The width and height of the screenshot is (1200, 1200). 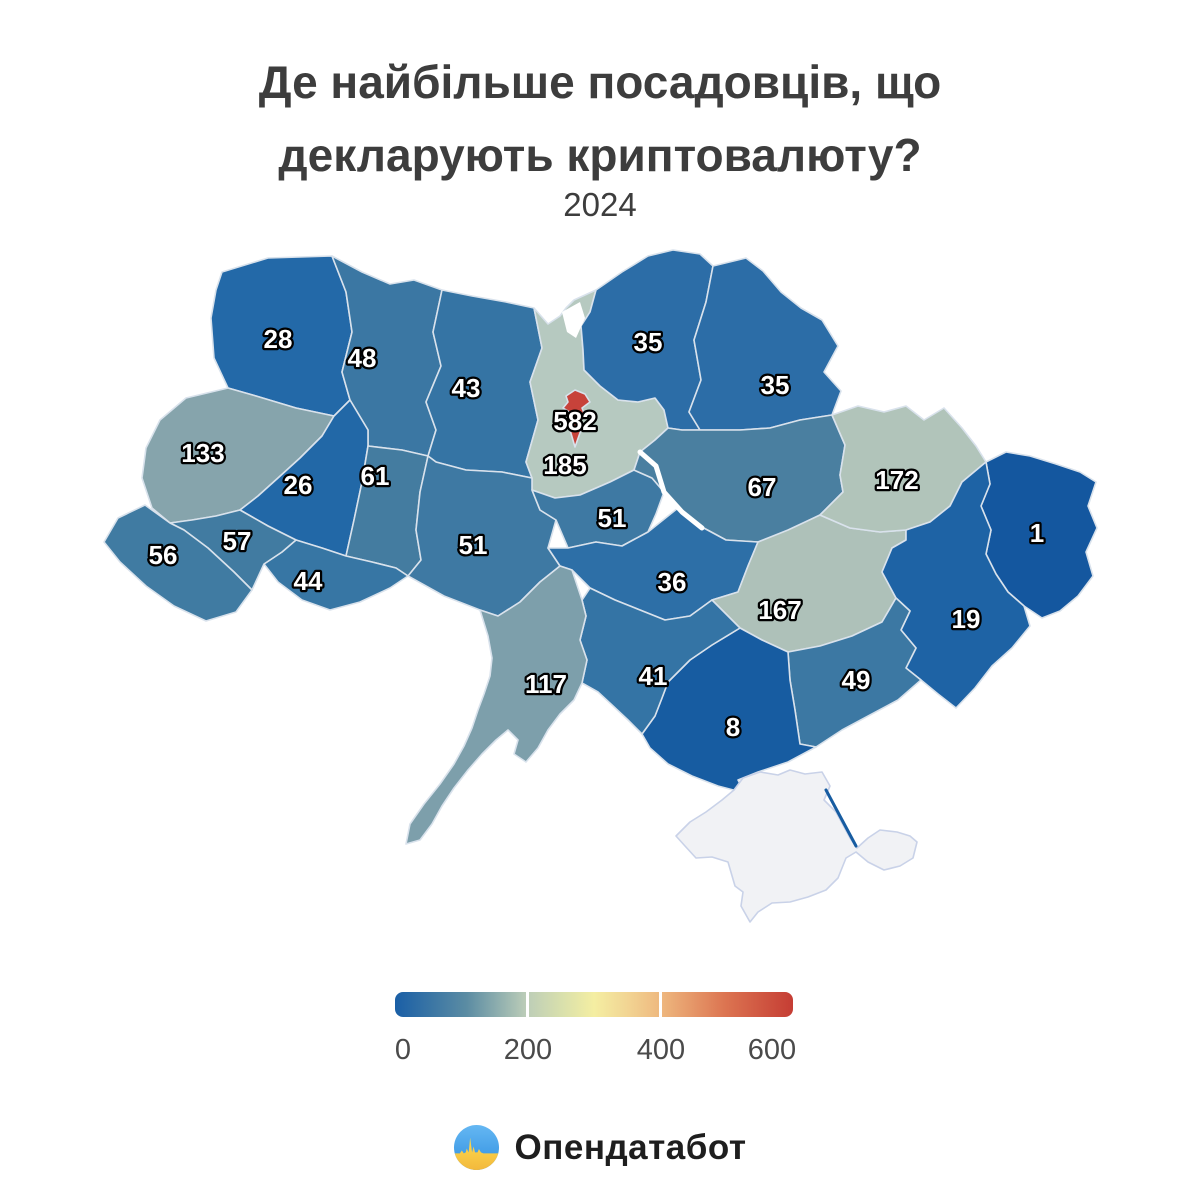 I want to click on value-label-chernivtsi: 44, so click(x=308, y=581).